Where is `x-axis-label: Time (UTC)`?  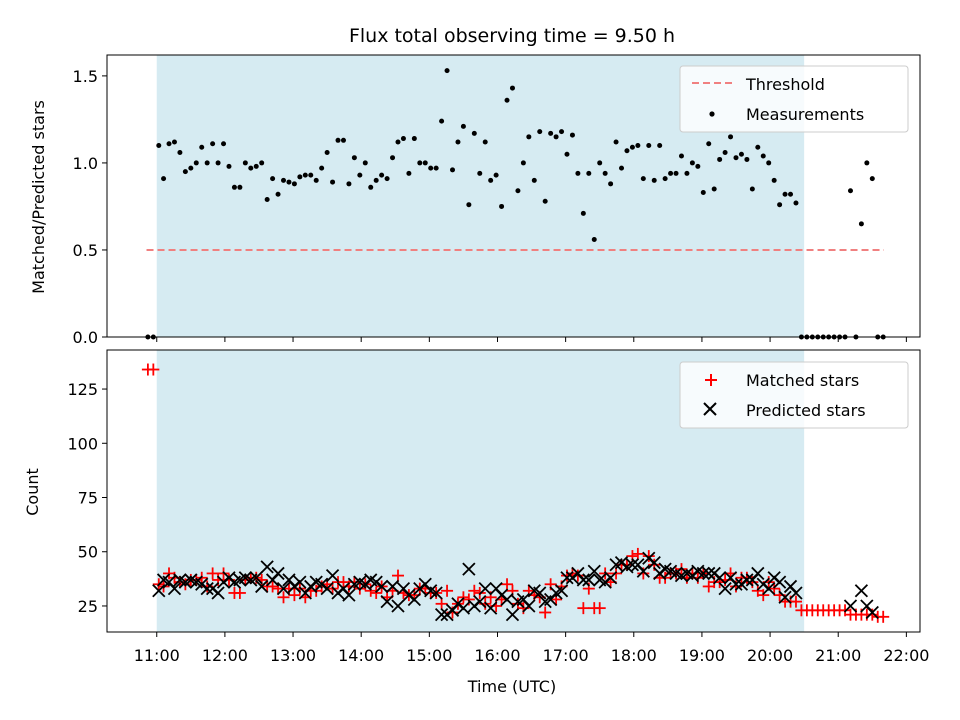
x-axis-label: Time (UTC) is located at coordinates (511, 686).